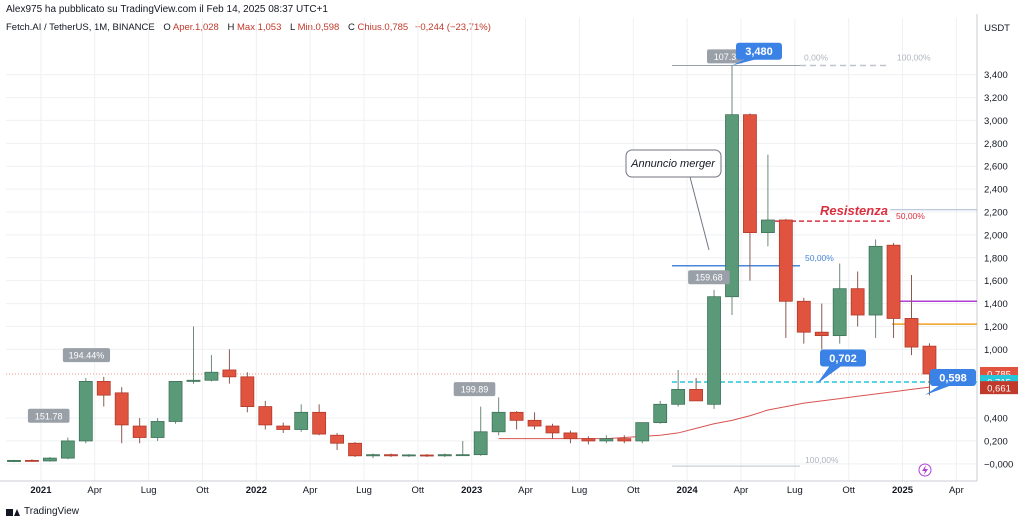  What do you see at coordinates (996, 75) in the screenshot?
I see `y-tick-label: 3,400` at bounding box center [996, 75].